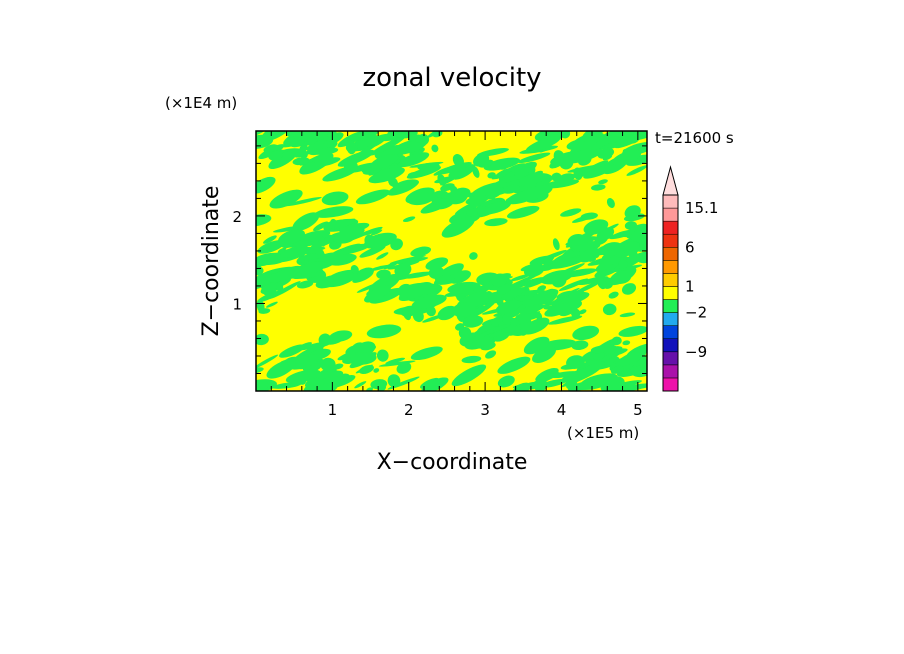 Image resolution: width=904 pixels, height=654 pixels. Describe the element at coordinates (670, 293) in the screenshot. I see `colorbar-frame` at that location.